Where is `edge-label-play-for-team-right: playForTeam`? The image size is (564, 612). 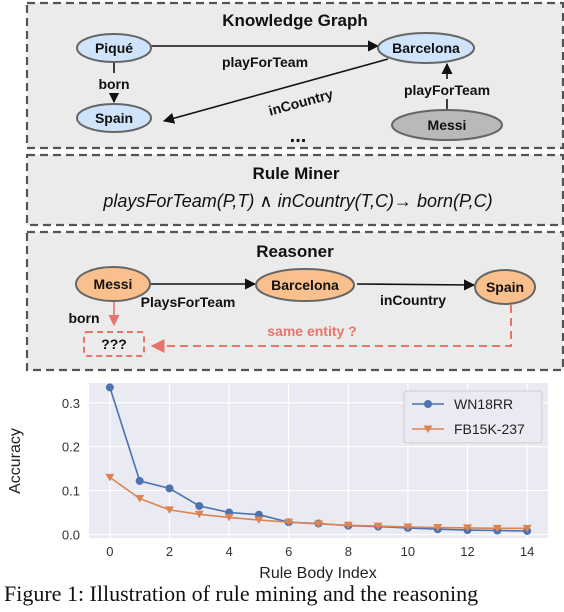
edge-label-play-for-team-right: playForTeam is located at coordinates (447, 90).